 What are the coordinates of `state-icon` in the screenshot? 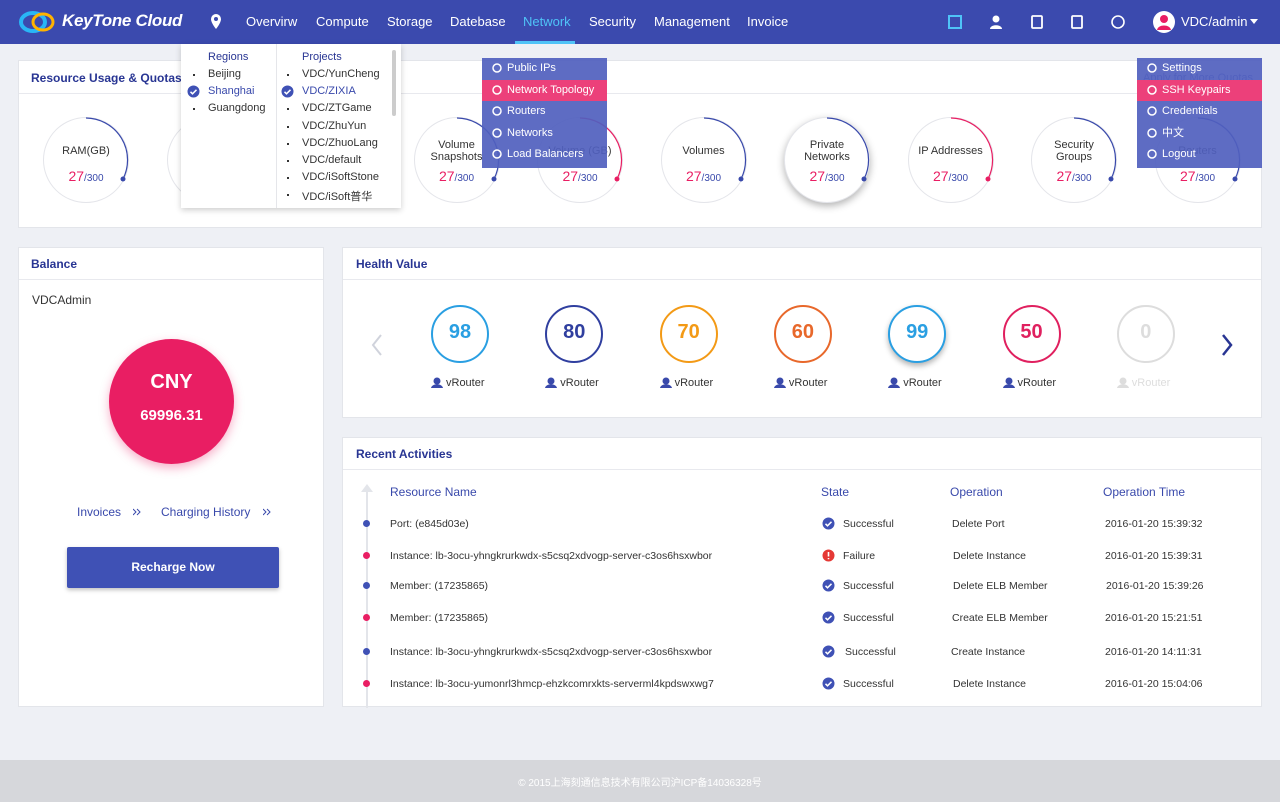 It's located at (828, 555).